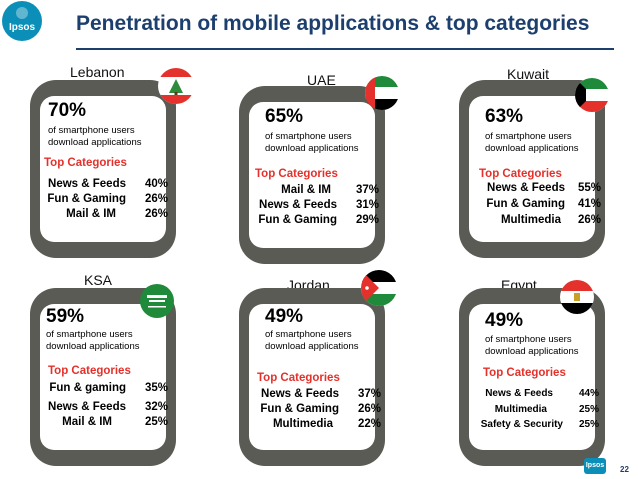  Describe the element at coordinates (156, 407) in the screenshot. I see `category-value: 32%` at that location.